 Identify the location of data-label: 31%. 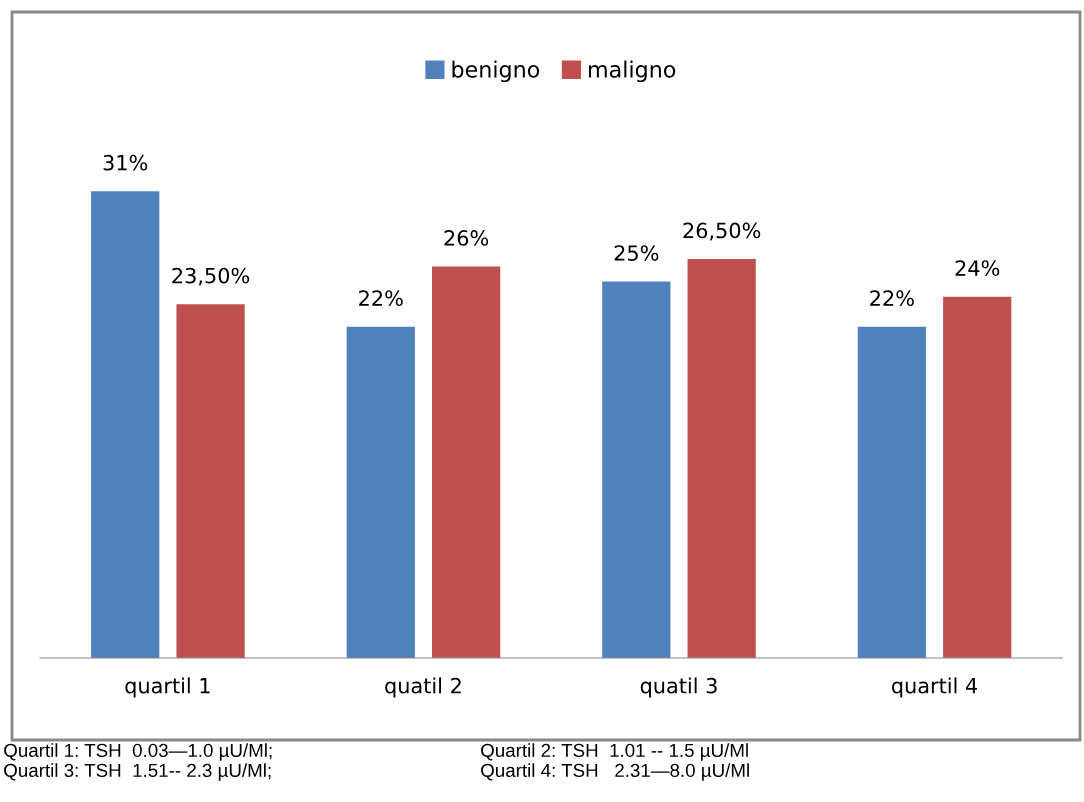
(125, 162).